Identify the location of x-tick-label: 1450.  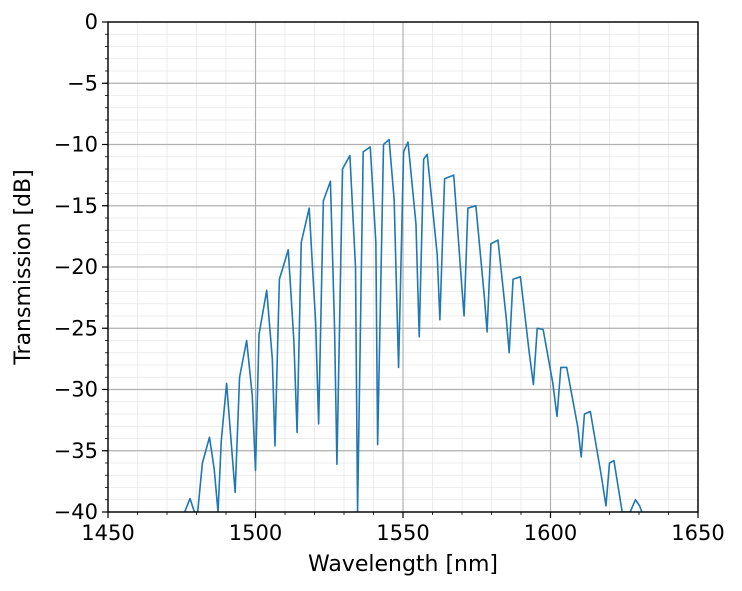
(107, 533).